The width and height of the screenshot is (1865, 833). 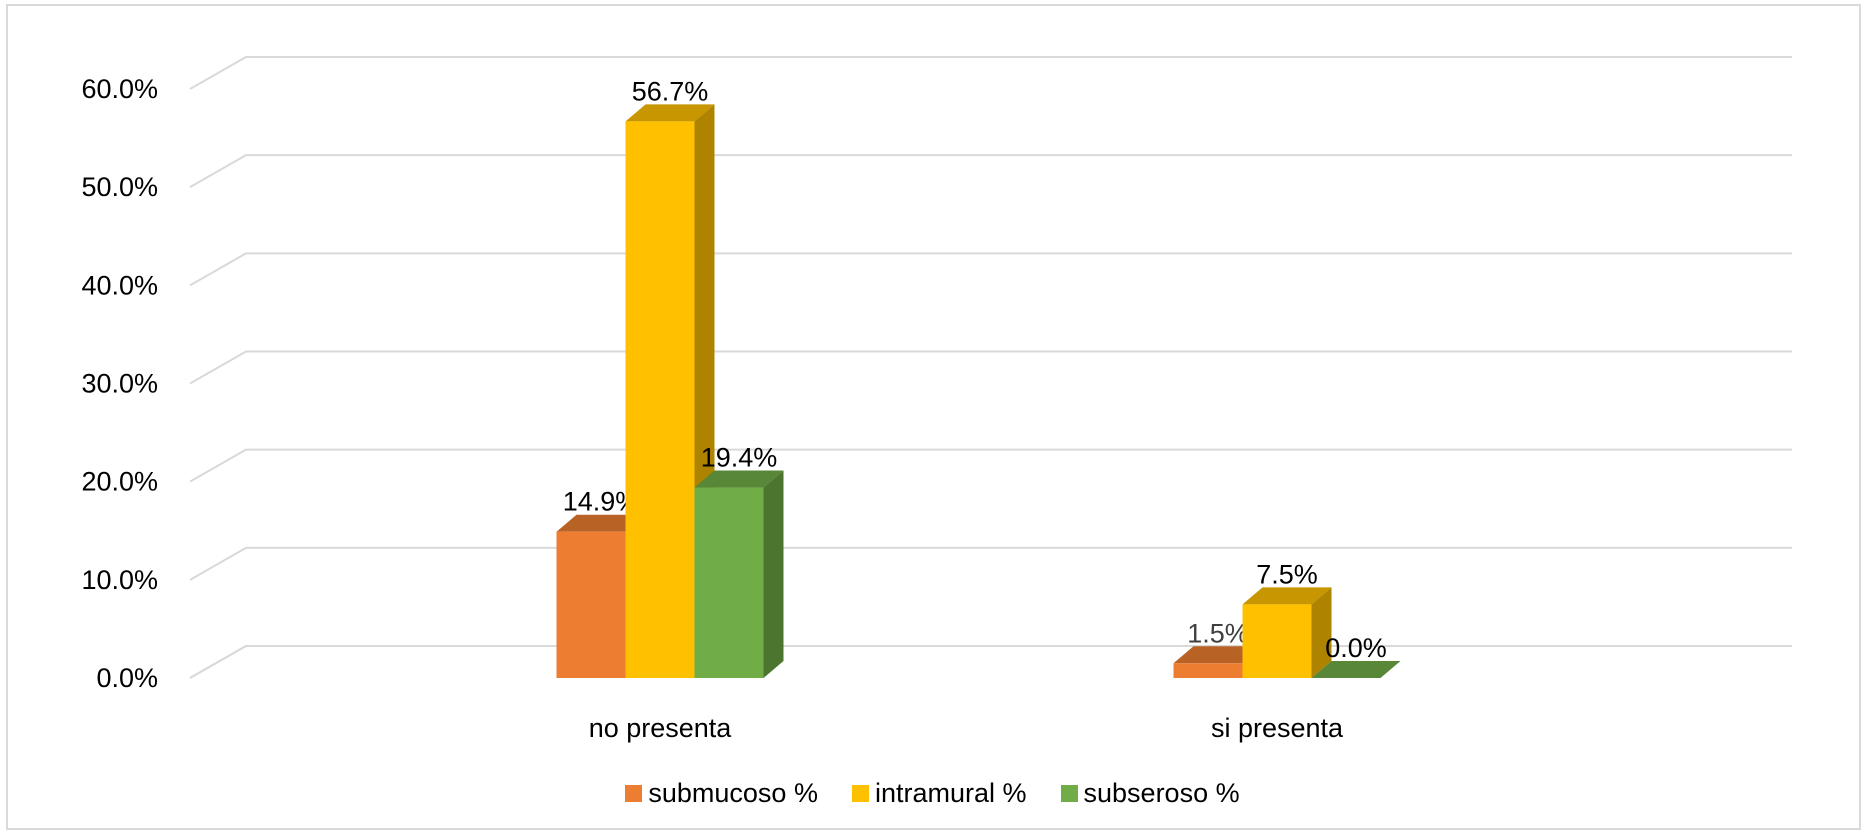 What do you see at coordinates (661, 728) in the screenshot?
I see `x-category-label: no presenta` at bounding box center [661, 728].